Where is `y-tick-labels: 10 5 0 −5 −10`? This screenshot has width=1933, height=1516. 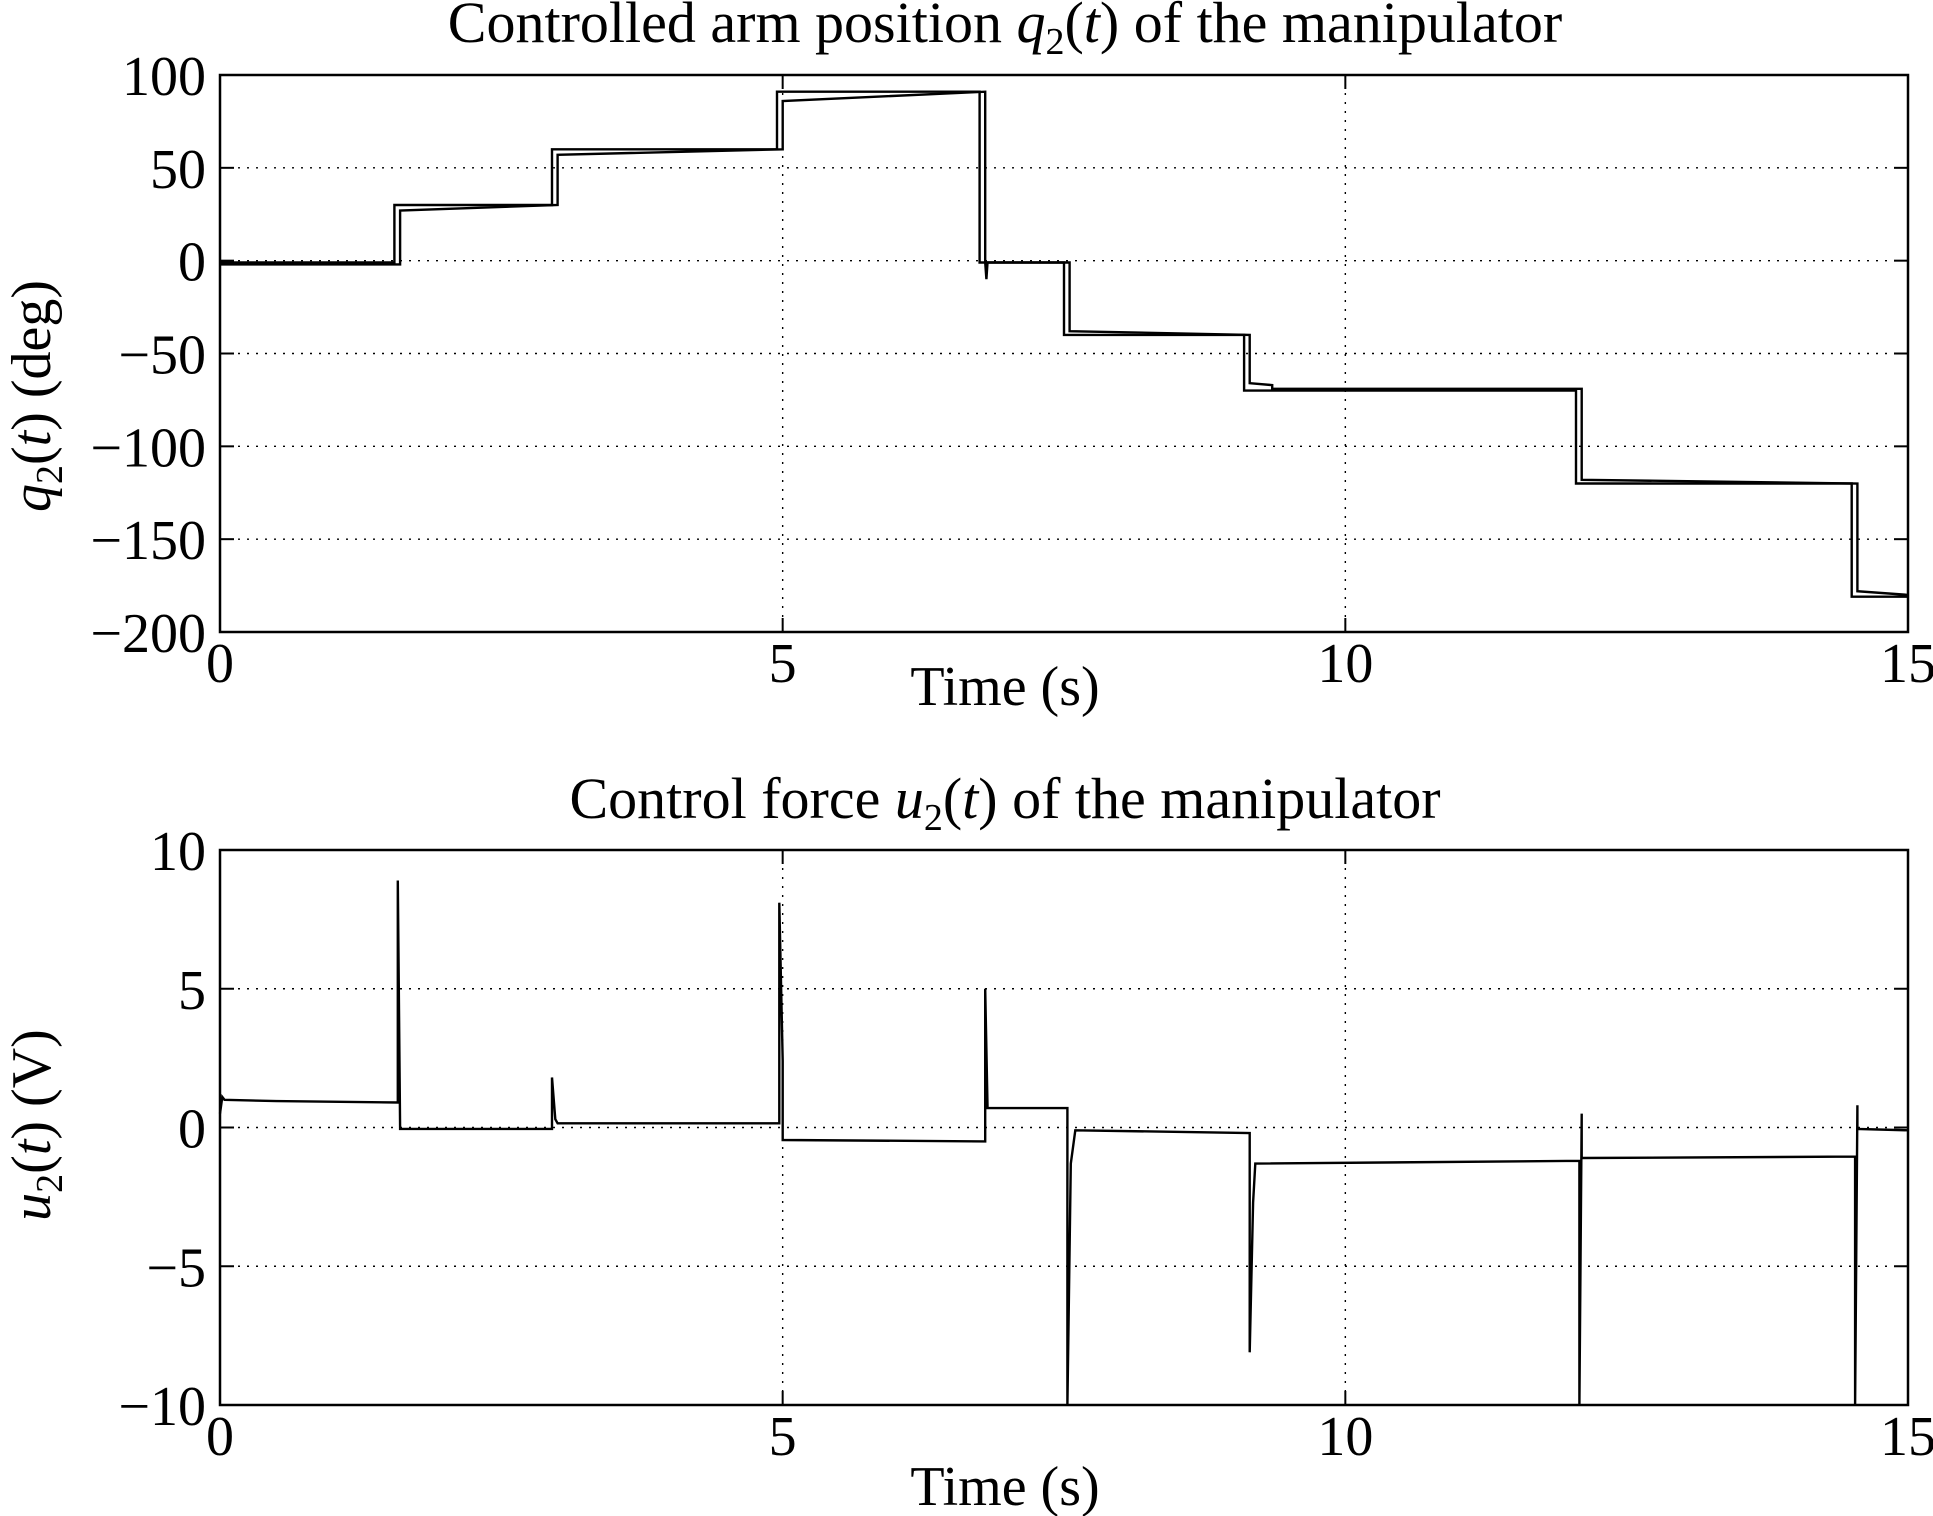
y-tick-labels: 10 5 0 −5 −10 is located at coordinates (162, 1129).